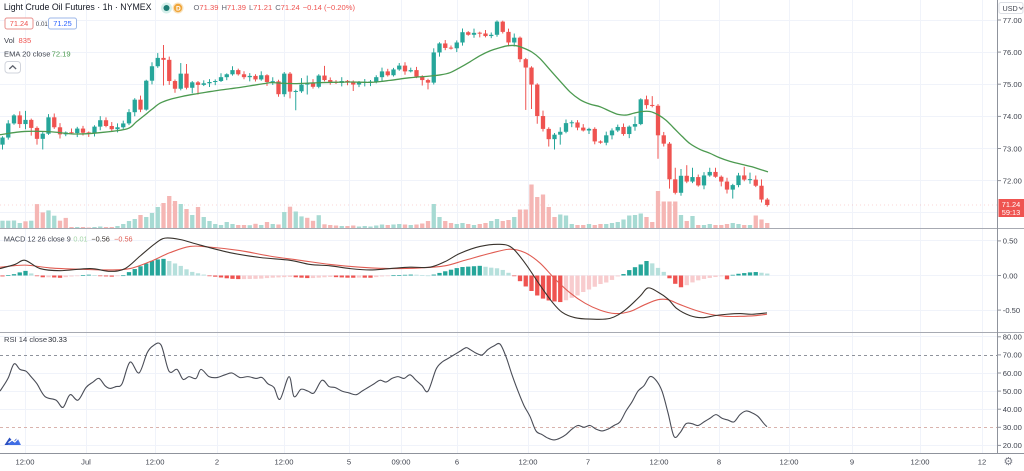 This screenshot has height=471, width=1024. Describe the element at coordinates (1012, 373) in the screenshot. I see `svg-text: 60.00` at that location.